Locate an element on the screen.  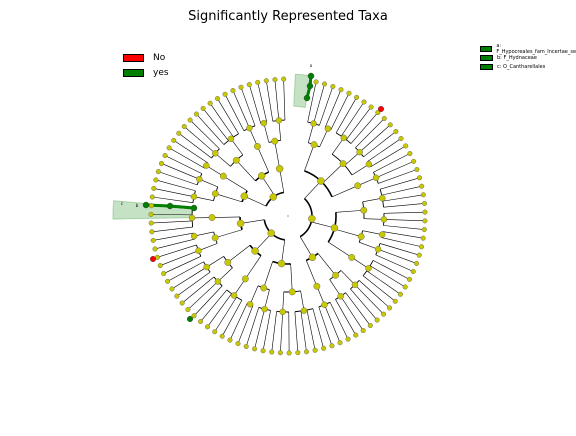
clade-legend-label-a: a: F_Hypocreales_fam_Incertae_sedis is located at coordinates (536, 49).